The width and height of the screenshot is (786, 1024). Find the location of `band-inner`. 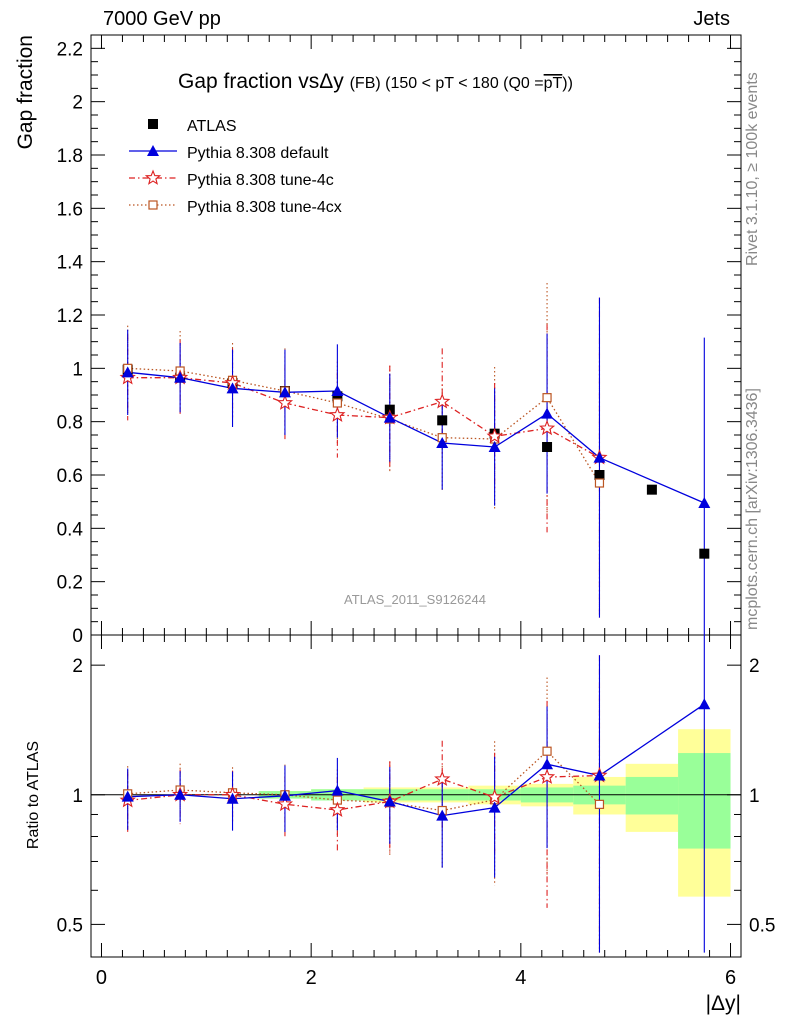

band-inner is located at coordinates (652, 795).